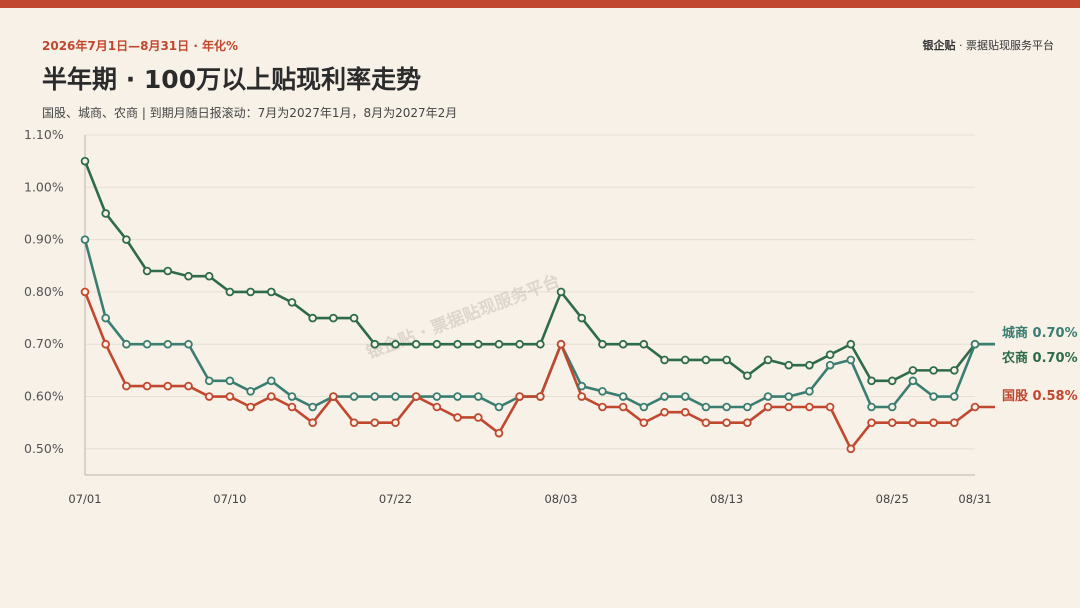  What do you see at coordinates (529, 499) in the screenshot?
I see `x-axis-ticks: 07/01 07/10 07/22 08/03 08/13 08/25 08/31` at bounding box center [529, 499].